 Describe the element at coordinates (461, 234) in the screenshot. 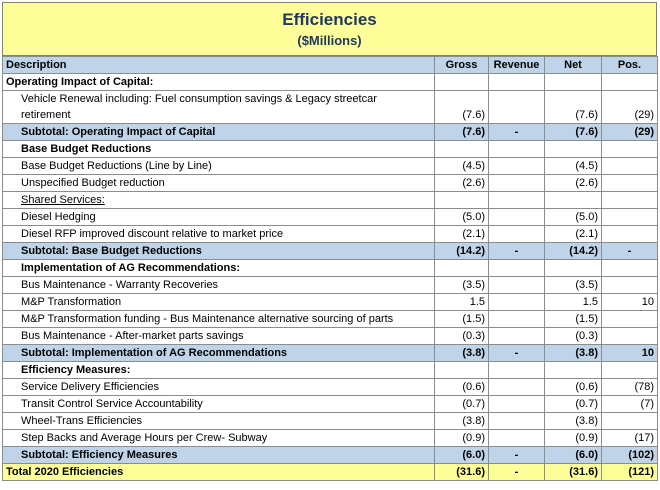

I see `row-gross: (2.1)` at that location.